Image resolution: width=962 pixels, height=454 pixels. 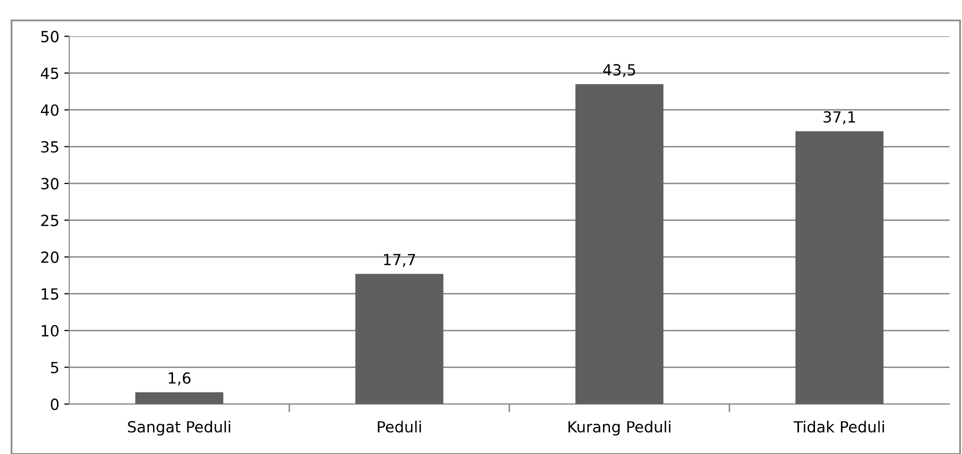 What do you see at coordinates (54, 404) in the screenshot?
I see `y-tick-label: 0` at bounding box center [54, 404].